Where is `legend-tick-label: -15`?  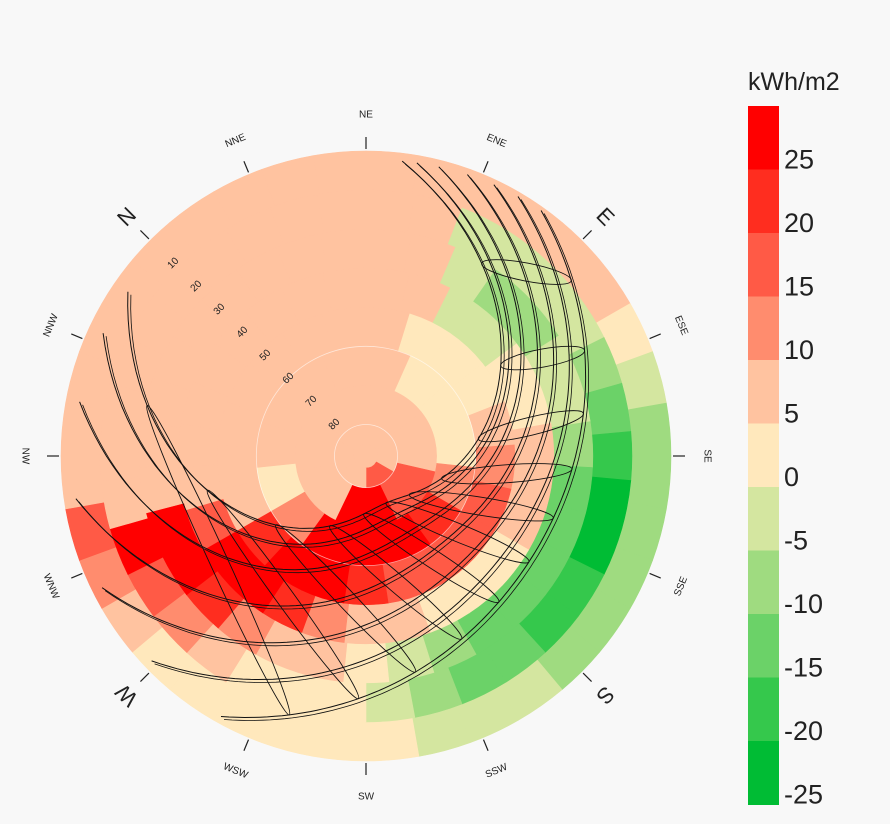 legend-tick-label: -15 is located at coordinates (803, 667).